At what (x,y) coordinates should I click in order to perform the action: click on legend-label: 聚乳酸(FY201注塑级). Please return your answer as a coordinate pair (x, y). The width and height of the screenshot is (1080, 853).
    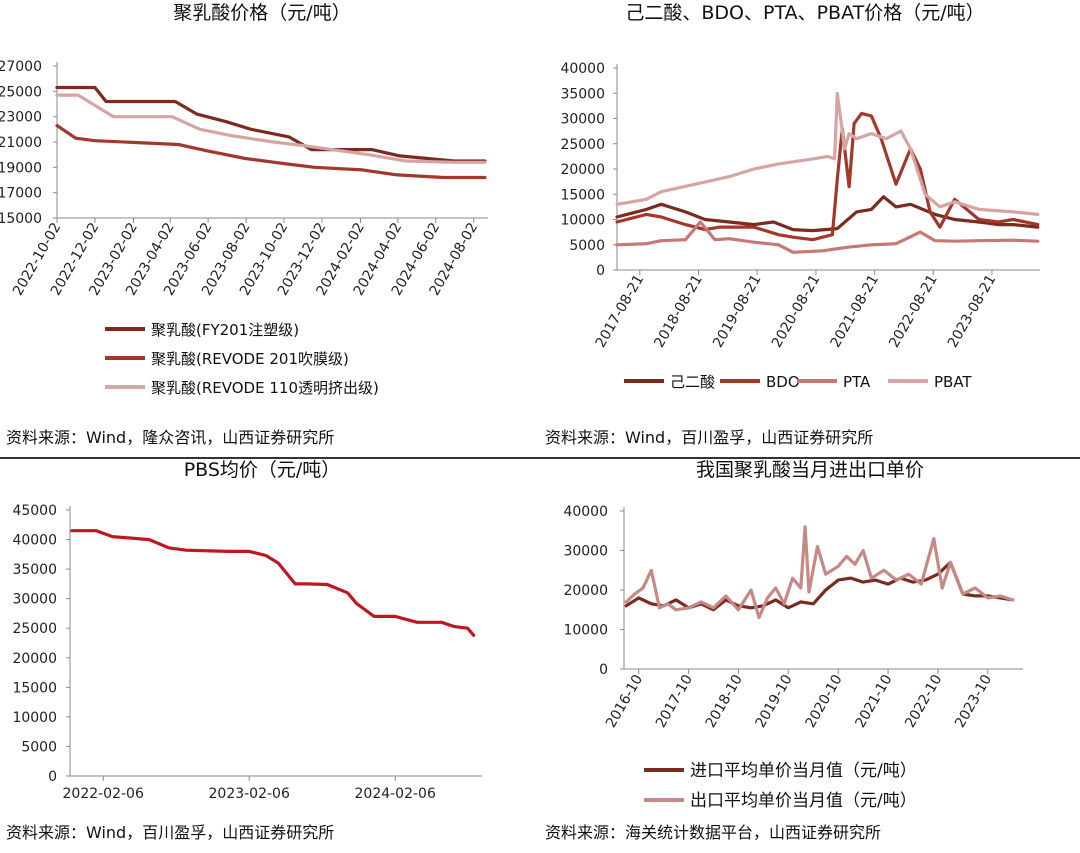
    Looking at the image, I should click on (225, 330).